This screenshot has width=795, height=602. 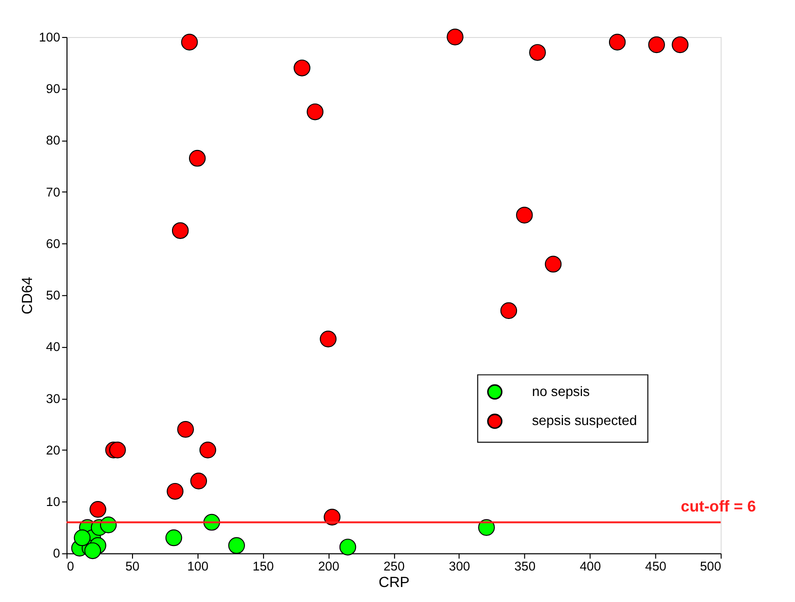 What do you see at coordinates (459, 566) in the screenshot?
I see `x-tick-label: 300` at bounding box center [459, 566].